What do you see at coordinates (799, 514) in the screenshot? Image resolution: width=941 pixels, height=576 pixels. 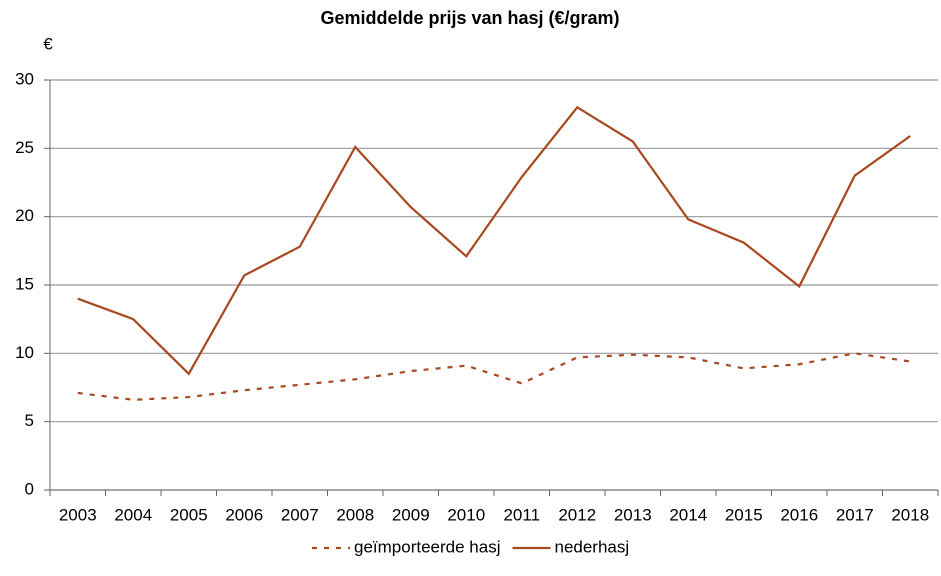 I see `x-tick-label: 2016` at bounding box center [799, 514].